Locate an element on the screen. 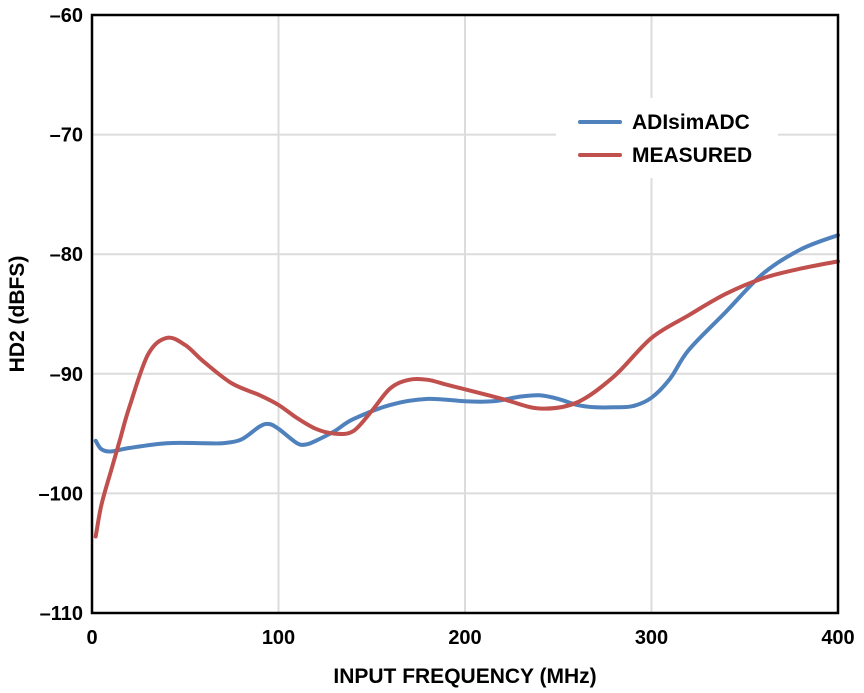 Image resolution: width=864 pixels, height=693 pixels. y-tick-label: –90 is located at coordinates (66, 375).